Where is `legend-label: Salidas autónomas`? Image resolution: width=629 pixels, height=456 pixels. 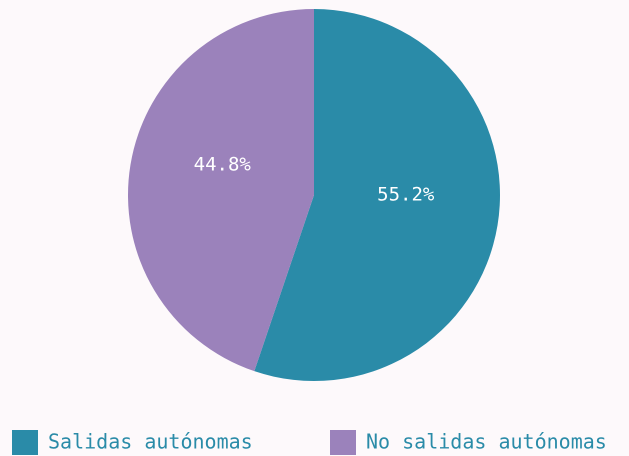 legend-label: Salidas autónomas is located at coordinates (150, 442).